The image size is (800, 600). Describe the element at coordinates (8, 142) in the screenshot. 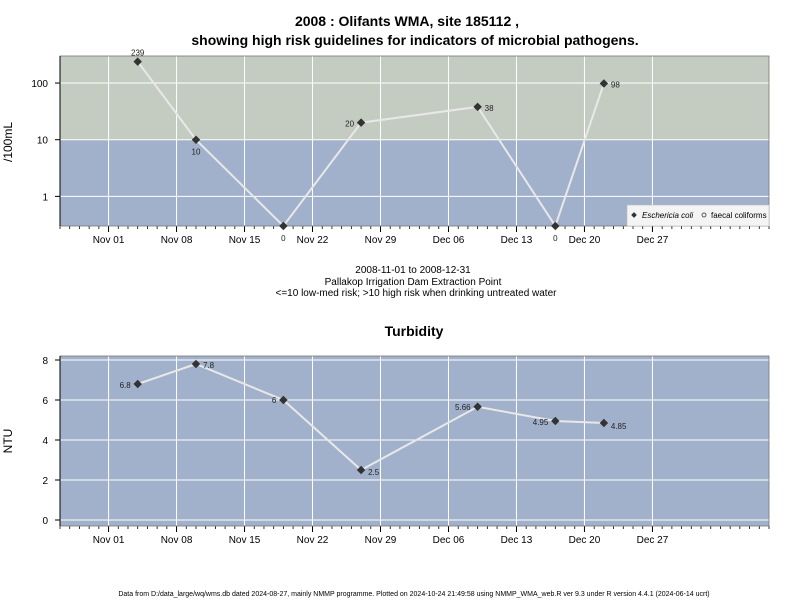

I see `chart1-y-label: /100mL` at that location.